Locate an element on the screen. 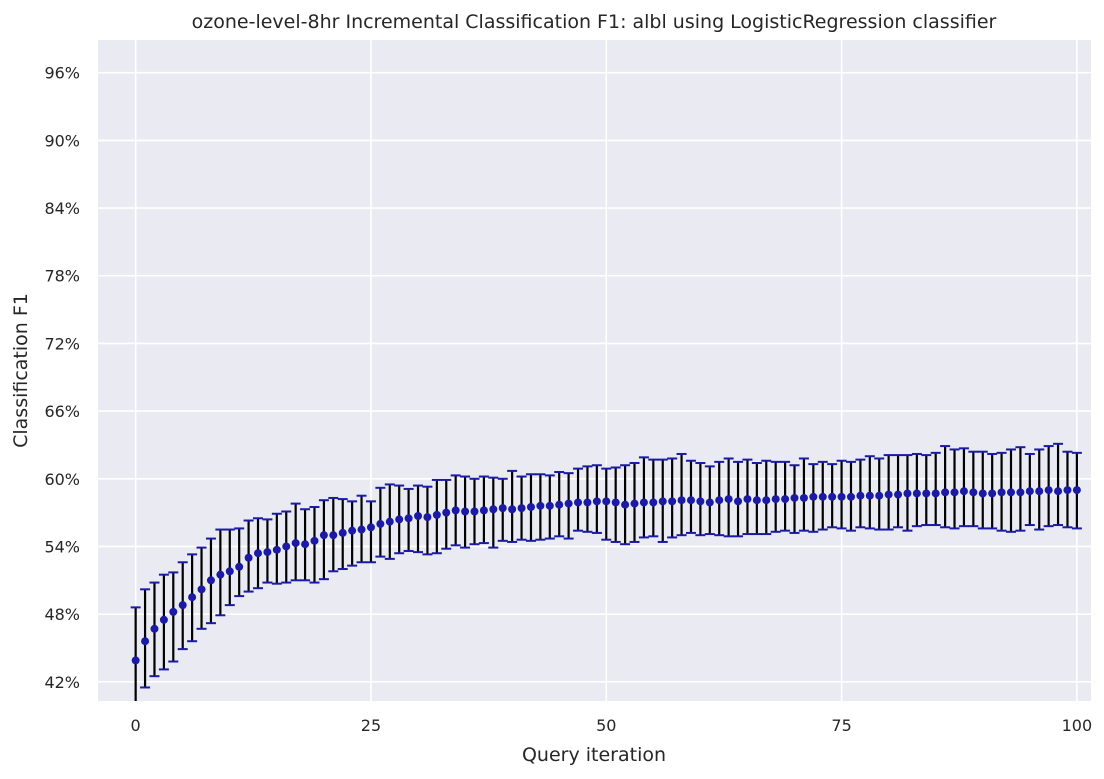  y-tick-label: 66% is located at coordinates (62, 411).